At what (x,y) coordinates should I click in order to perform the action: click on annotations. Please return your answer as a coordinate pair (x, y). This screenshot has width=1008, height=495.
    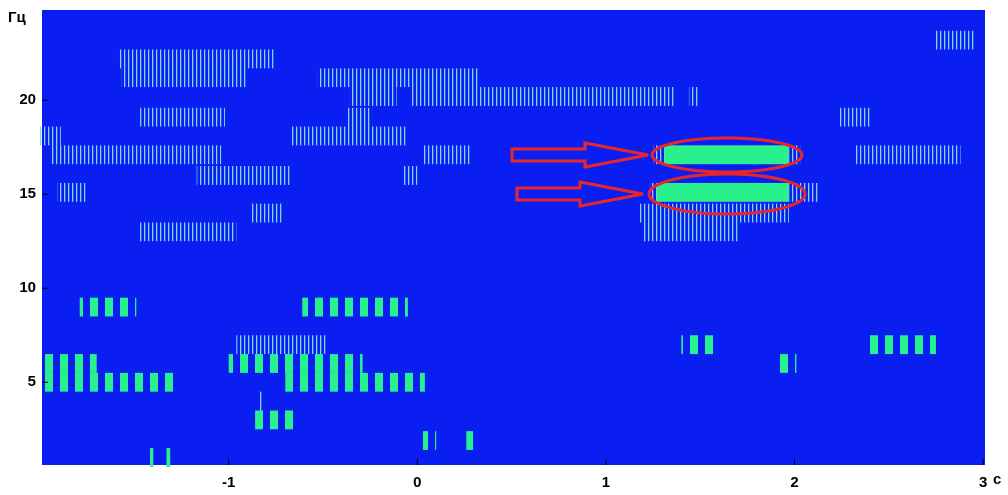
    Looking at the image, I should click on (658, 176).